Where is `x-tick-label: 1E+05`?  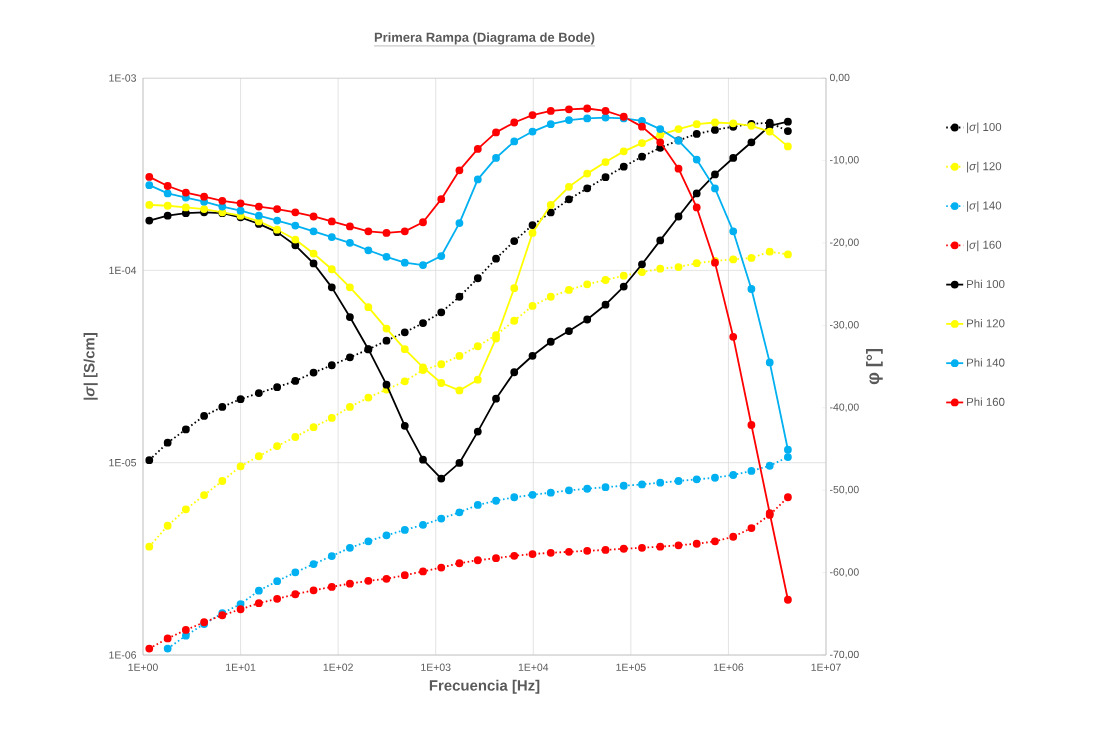
x-tick-label: 1E+05 is located at coordinates (631, 667).